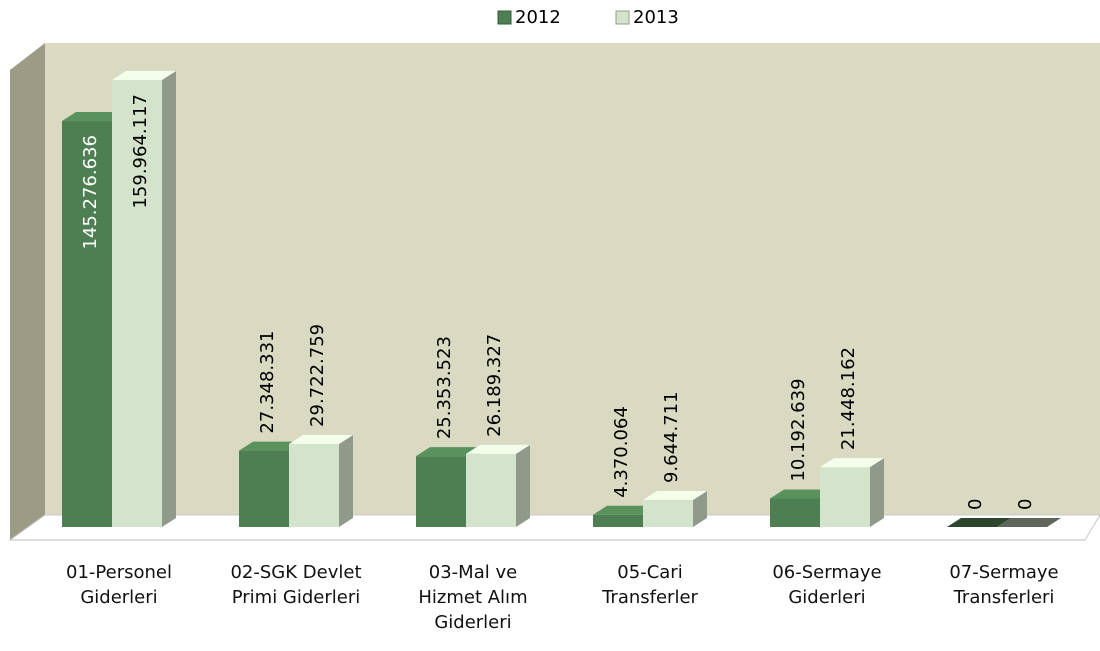 The image size is (1100, 651). Describe the element at coordinates (650, 585) in the screenshot. I see `x-tick-label: 05-Cari Transferler` at that location.